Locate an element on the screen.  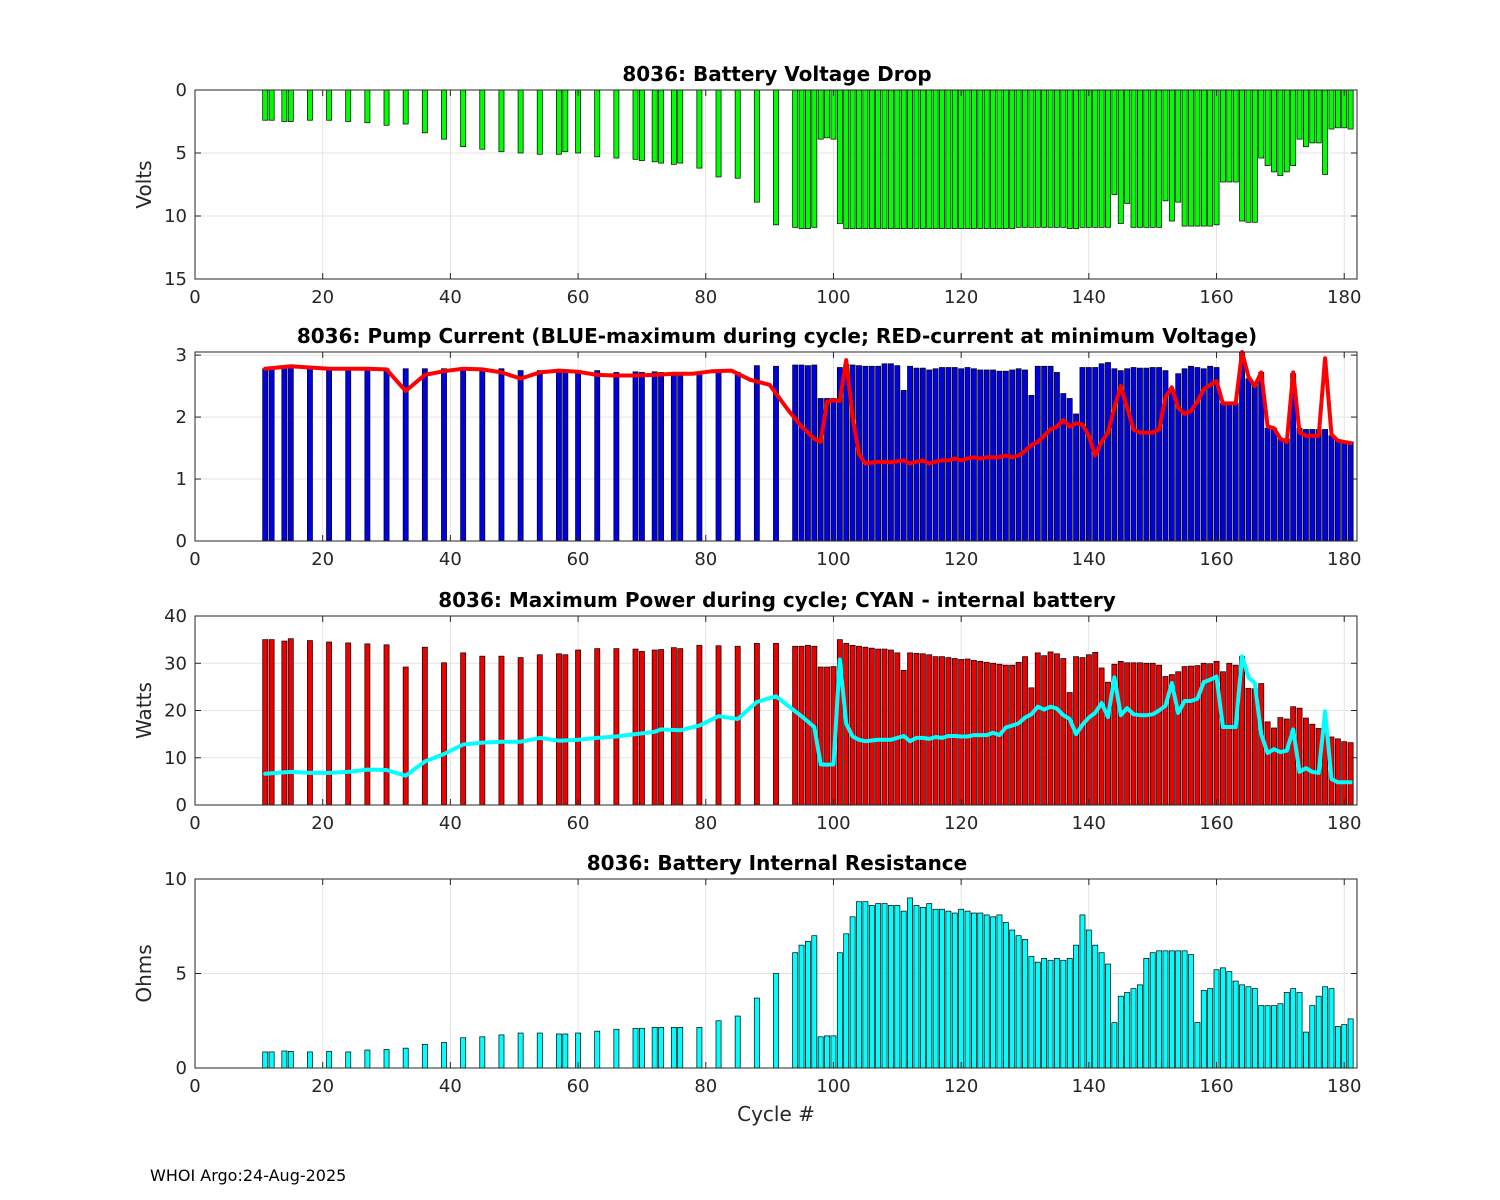
x-tick-label: 140 is located at coordinates (1089, 1086).